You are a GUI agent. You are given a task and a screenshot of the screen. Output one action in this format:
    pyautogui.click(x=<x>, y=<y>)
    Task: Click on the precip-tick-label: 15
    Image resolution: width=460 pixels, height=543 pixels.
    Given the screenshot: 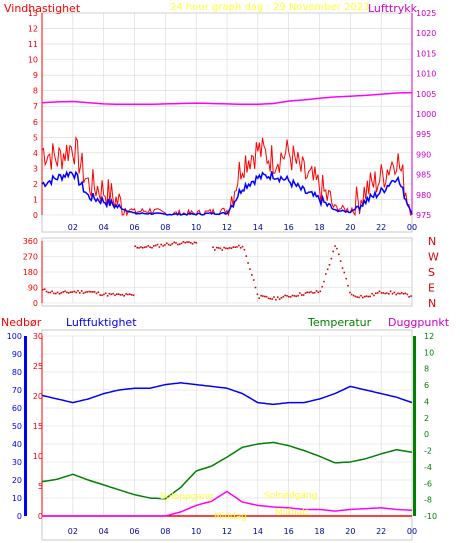 What is the action you would take?
    pyautogui.click(x=38, y=426)
    